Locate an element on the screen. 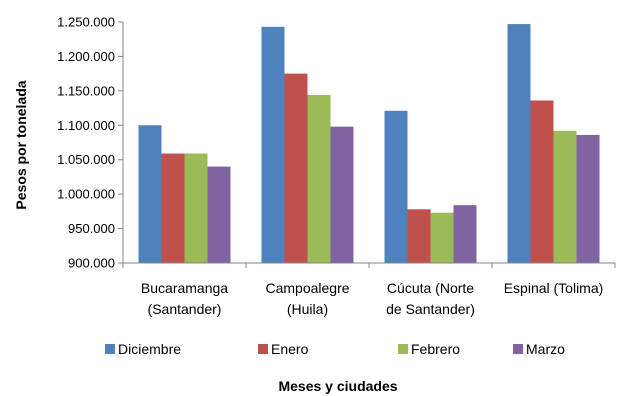 Image resolution: width=631 pixels, height=396 pixels. y-tick-label: 1.150.000 is located at coordinates (86, 90).